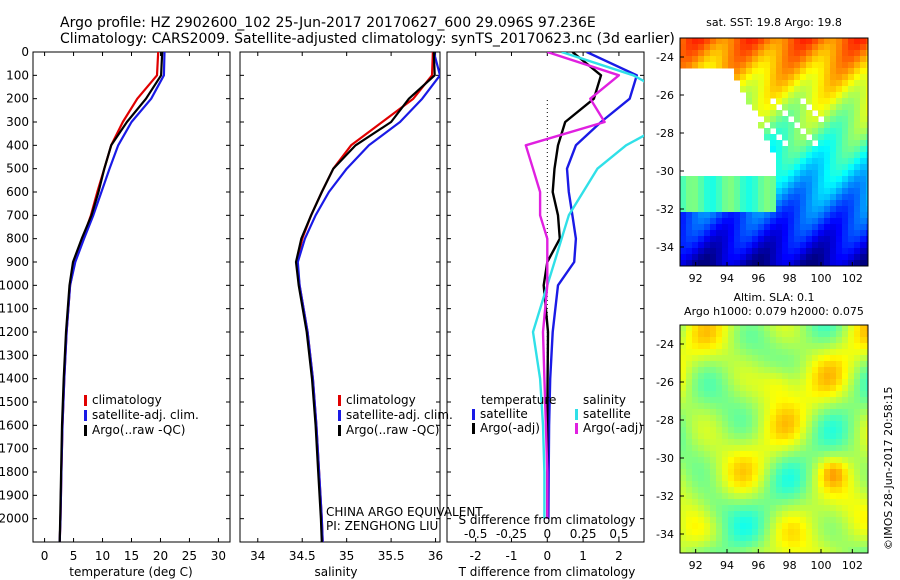 The image size is (900, 580). Describe the element at coordinates (665, 133) in the screenshot. I see `map-y-tick-label: -28` at that location.